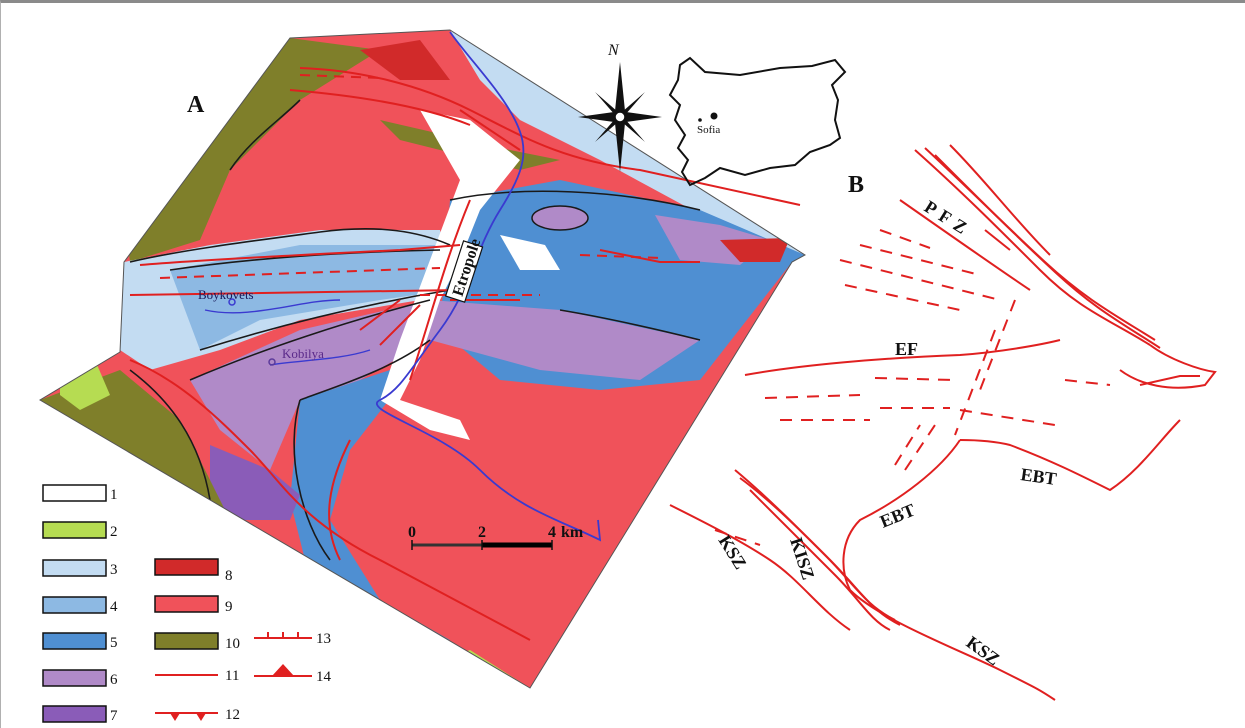 The height and width of the screenshot is (728, 1245). I want to click on fault-label-ebt-east: EBT, so click(1038, 476).